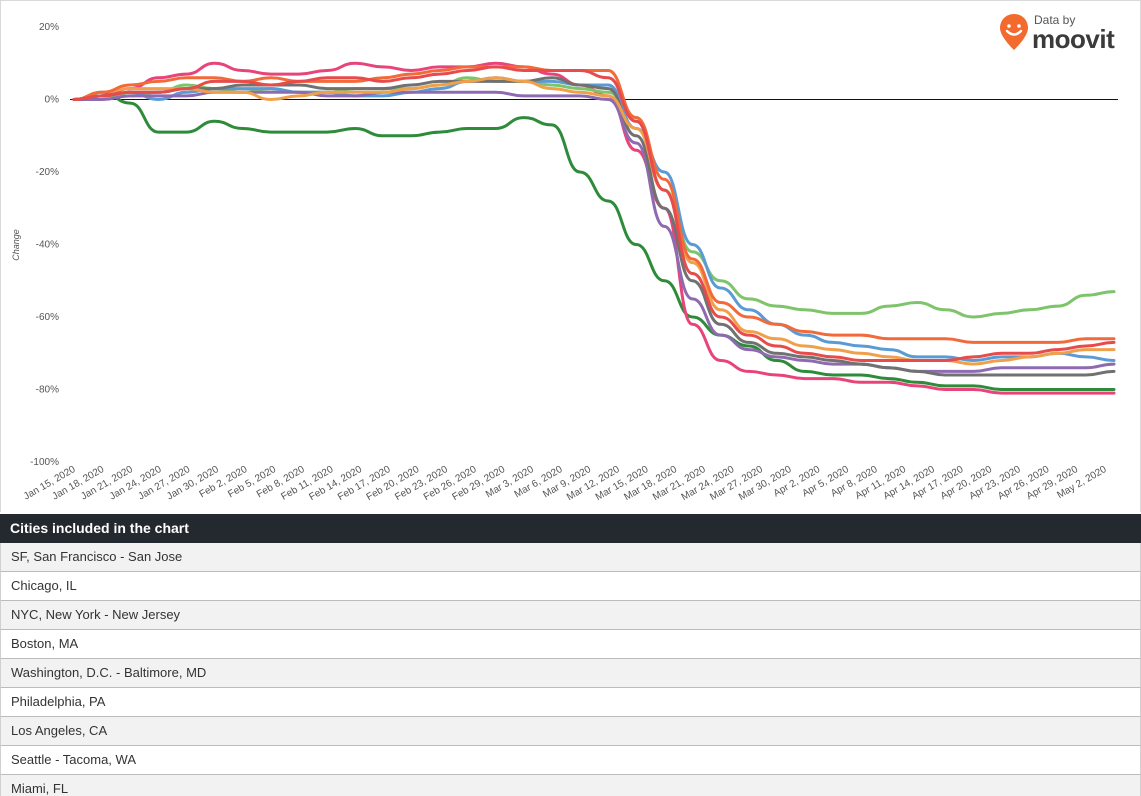 This screenshot has width=1141, height=796. I want to click on y-tick-label: 20%, so click(49, 27).